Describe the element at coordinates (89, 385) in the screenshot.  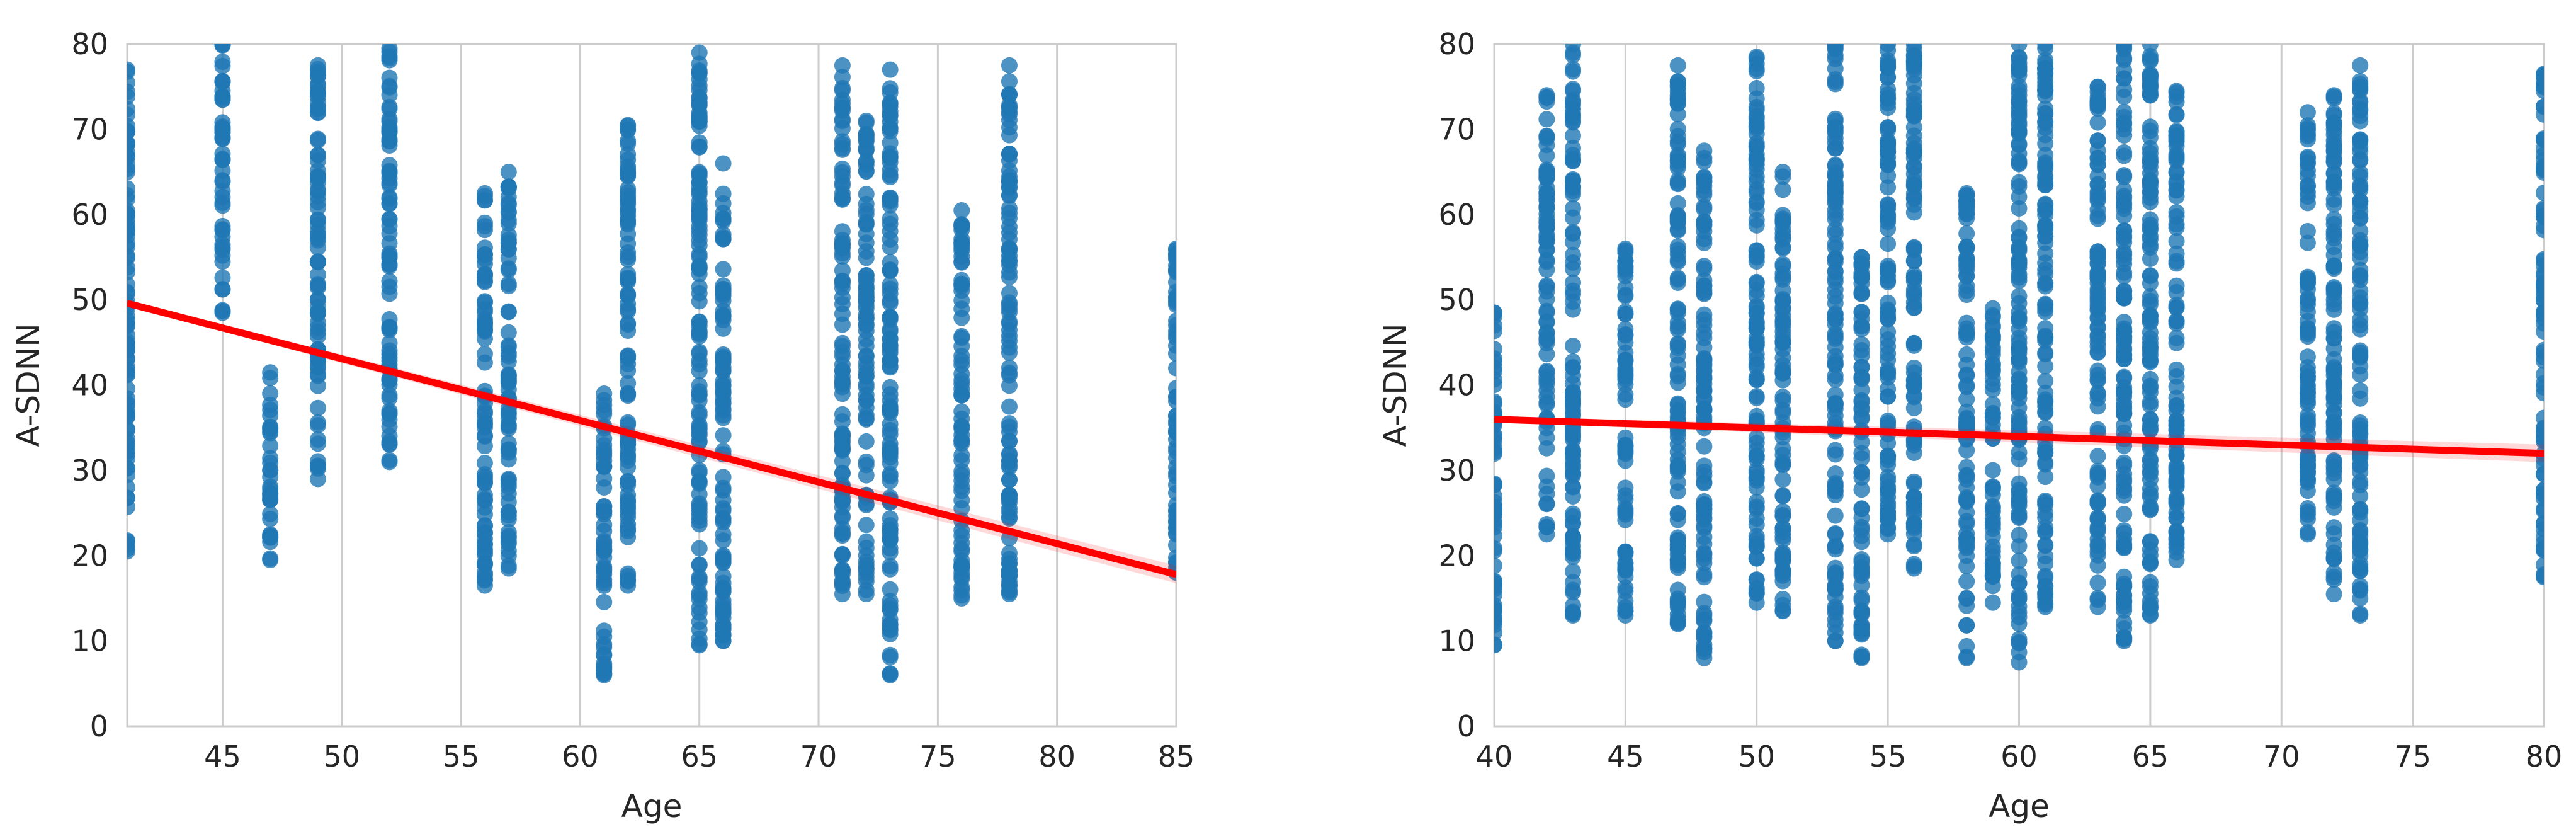
I see `y-tick-label: 40` at that location.